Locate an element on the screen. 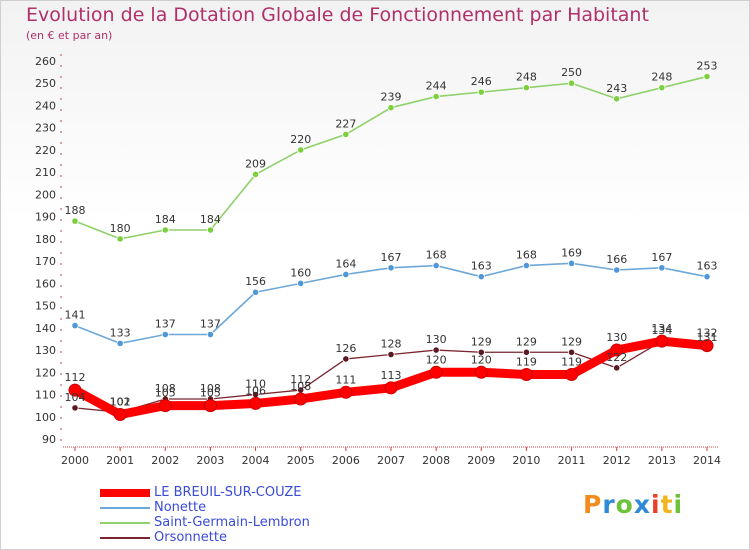  x-tick-label: 2000 is located at coordinates (75, 460).